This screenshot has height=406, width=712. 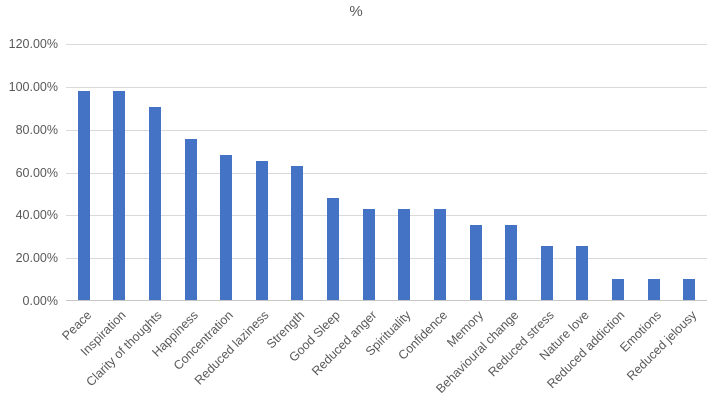 What do you see at coordinates (119, 195) in the screenshot?
I see `bar-inspiration` at bounding box center [119, 195].